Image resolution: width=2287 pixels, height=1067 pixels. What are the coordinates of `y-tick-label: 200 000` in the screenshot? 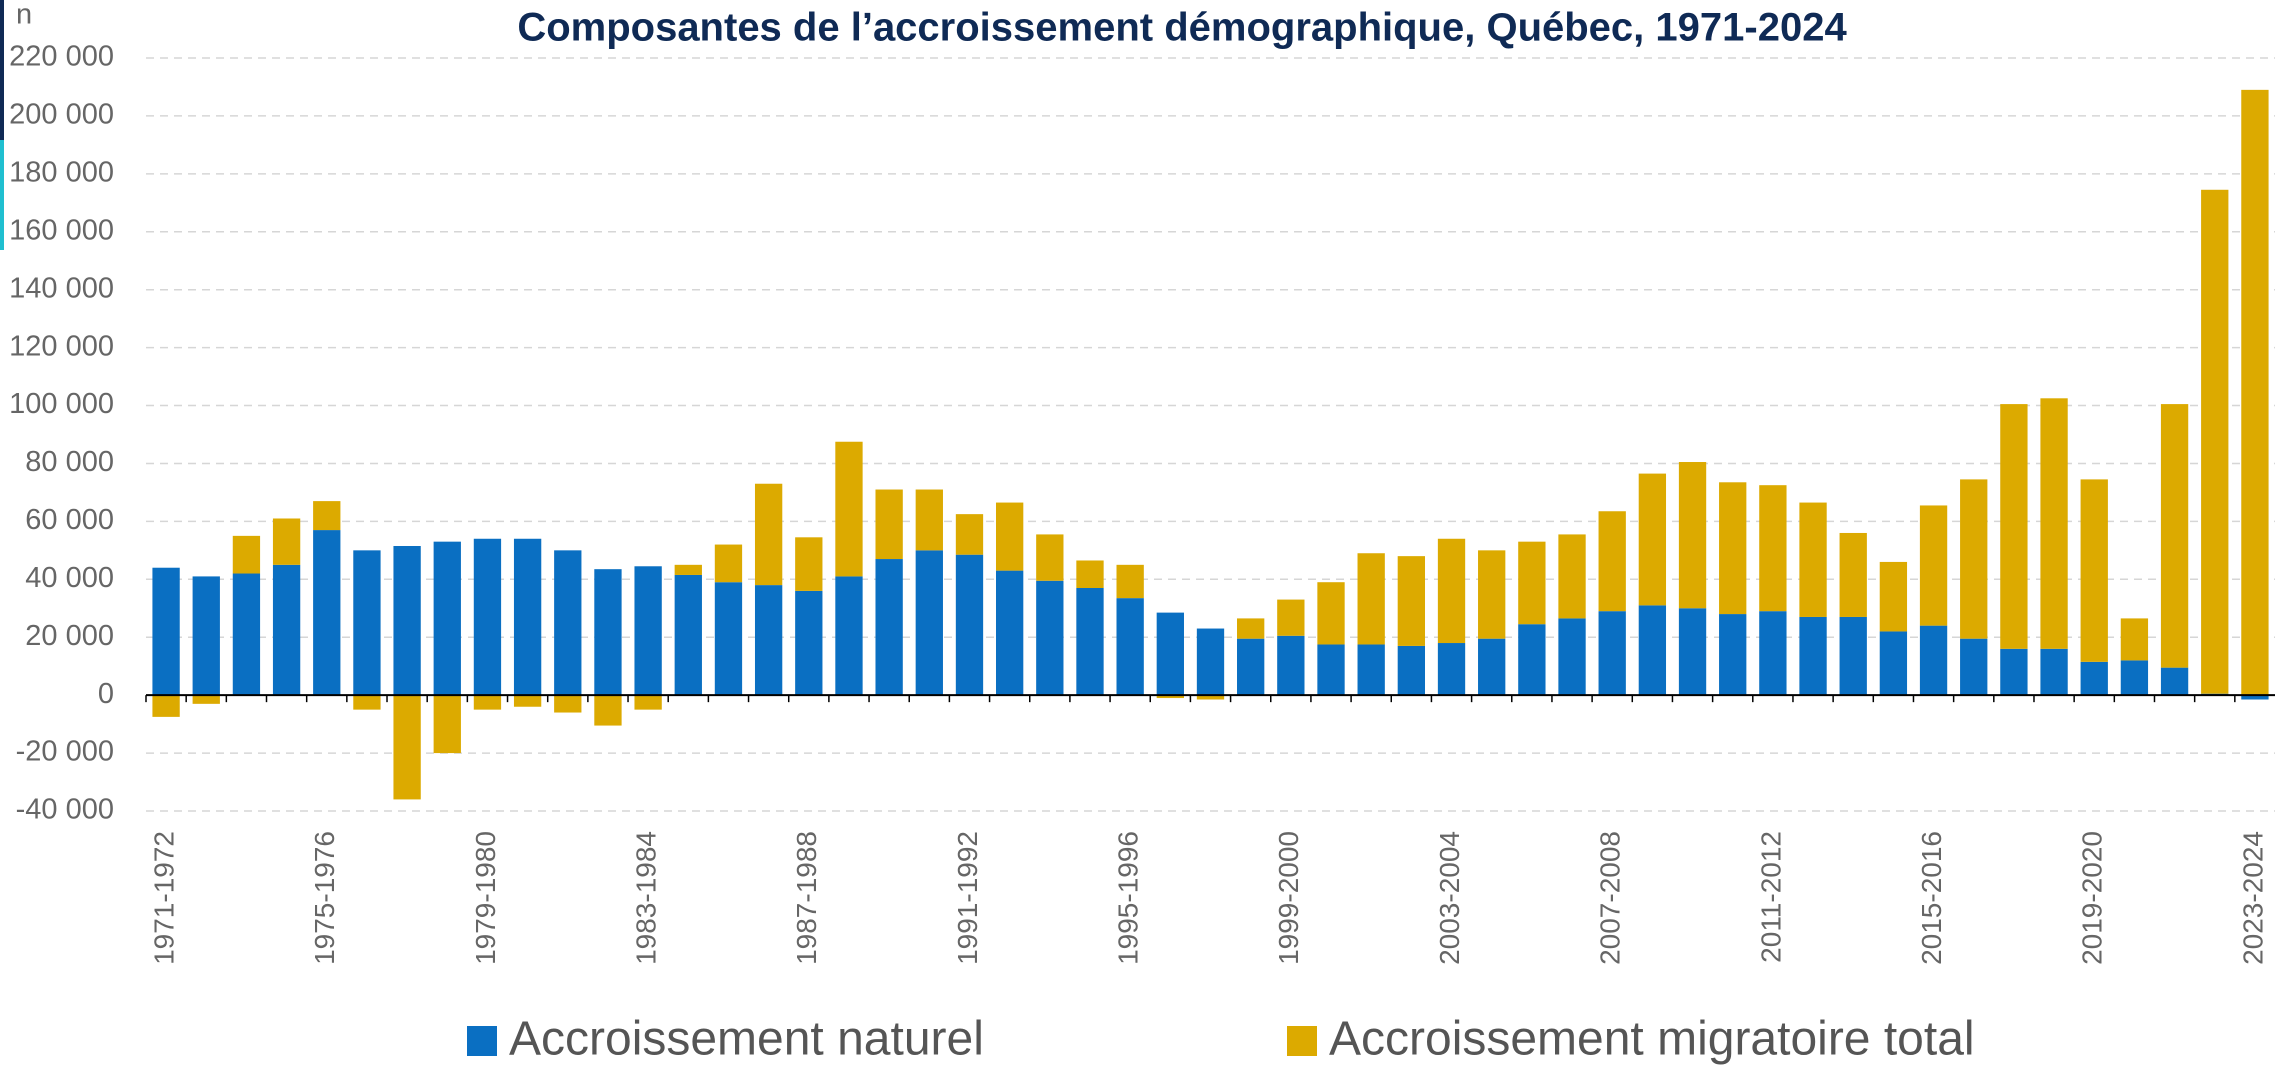 It's located at (61, 115).